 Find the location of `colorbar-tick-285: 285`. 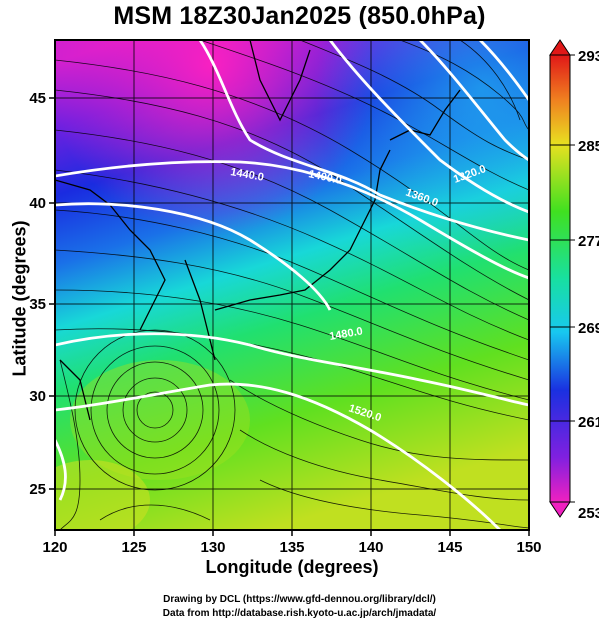

colorbar-tick-285: 285 is located at coordinates (588, 146).